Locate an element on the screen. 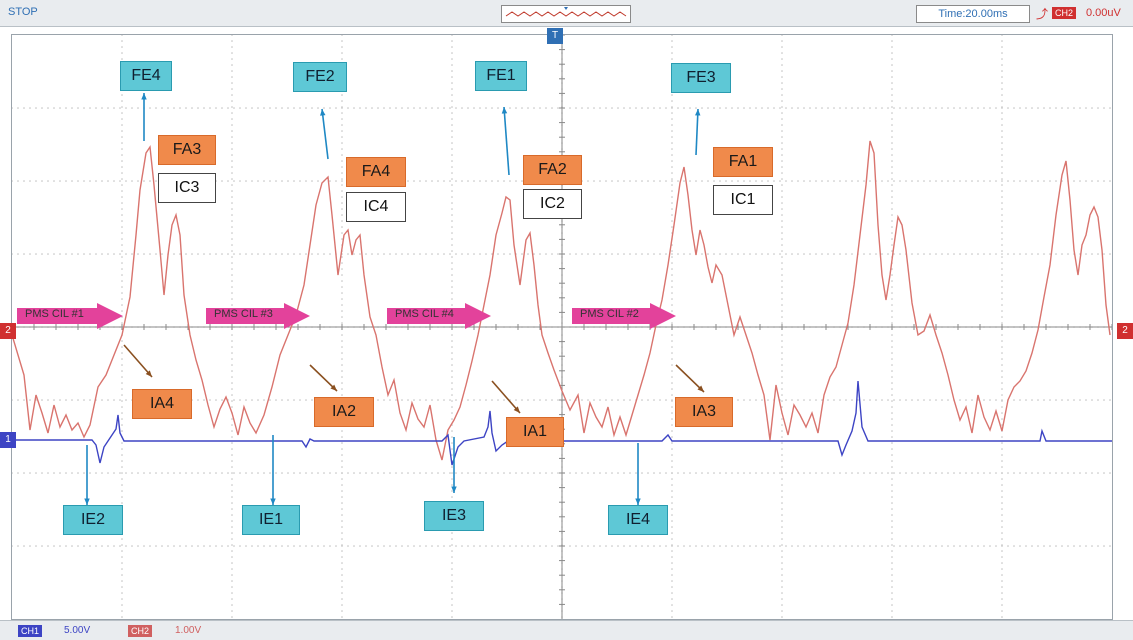 The height and width of the screenshot is (640, 1133). ch2-scale: 1.00V is located at coordinates (188, 630).